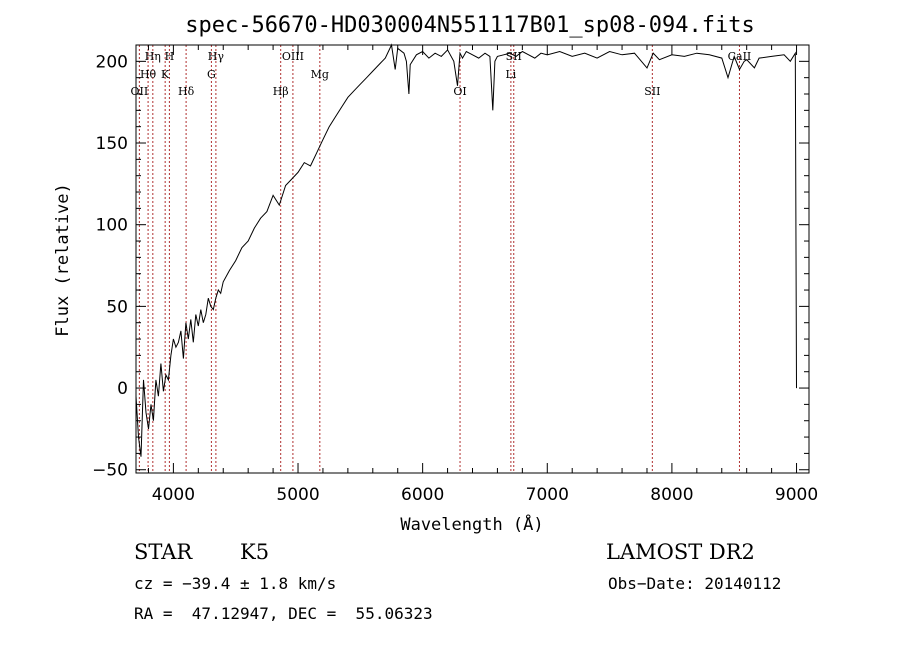  Describe the element at coordinates (320, 74) in the screenshot. I see `line-label: Mg` at that location.